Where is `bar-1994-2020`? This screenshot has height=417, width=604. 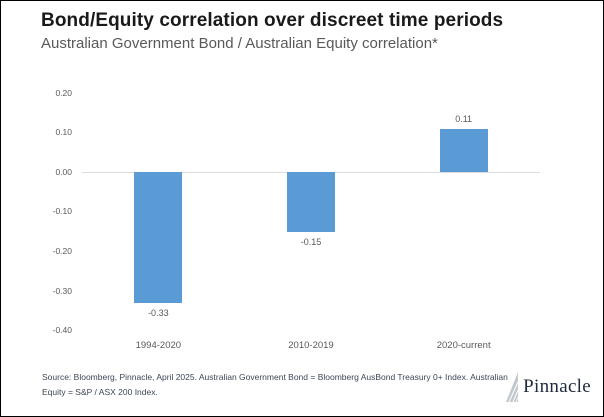 bar-1994-2020 is located at coordinates (158, 237).